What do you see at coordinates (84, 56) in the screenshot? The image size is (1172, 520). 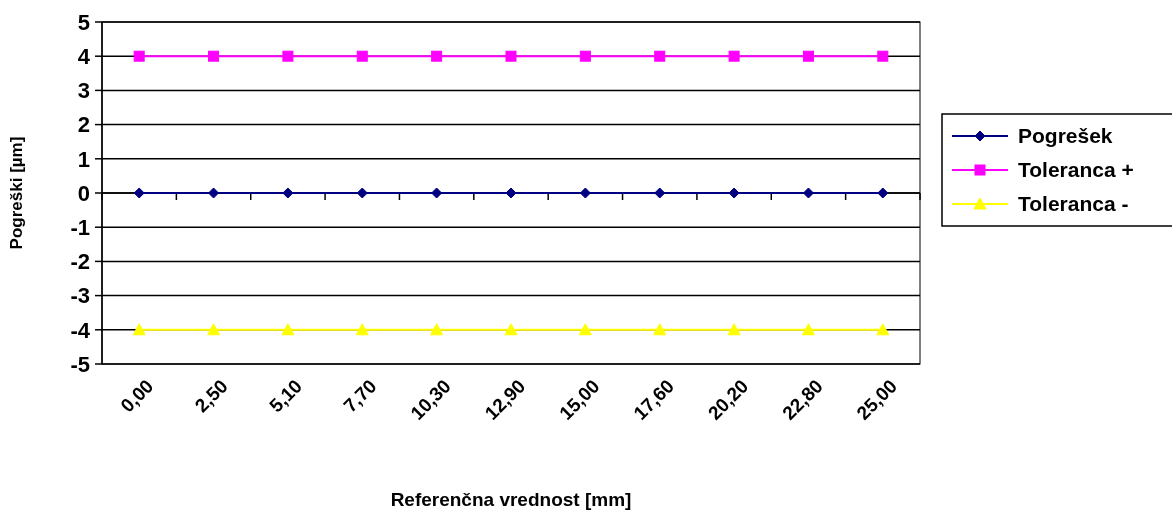 I see `y-tick-label: 4` at bounding box center [84, 56].